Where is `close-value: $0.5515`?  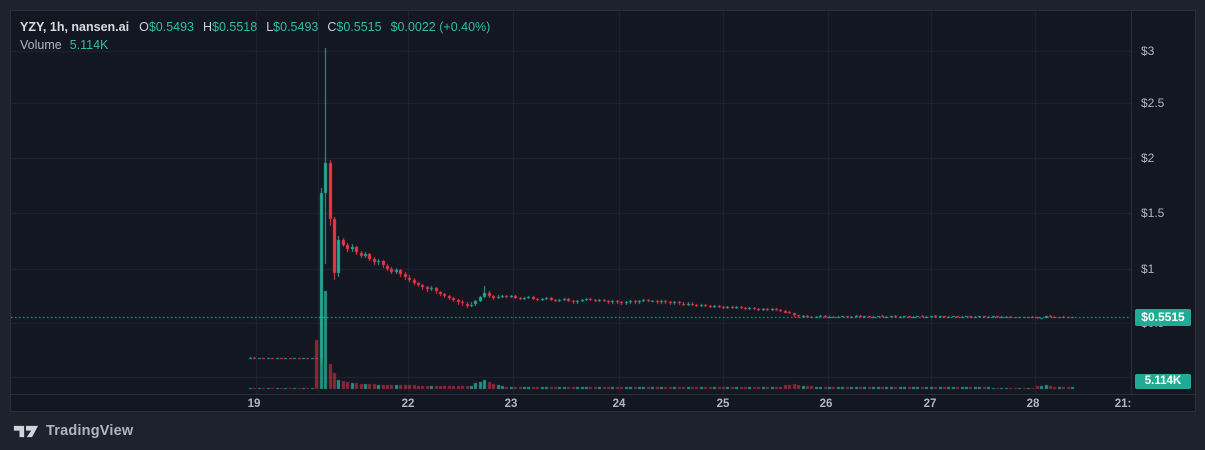 close-value: $0.5515 is located at coordinates (359, 27).